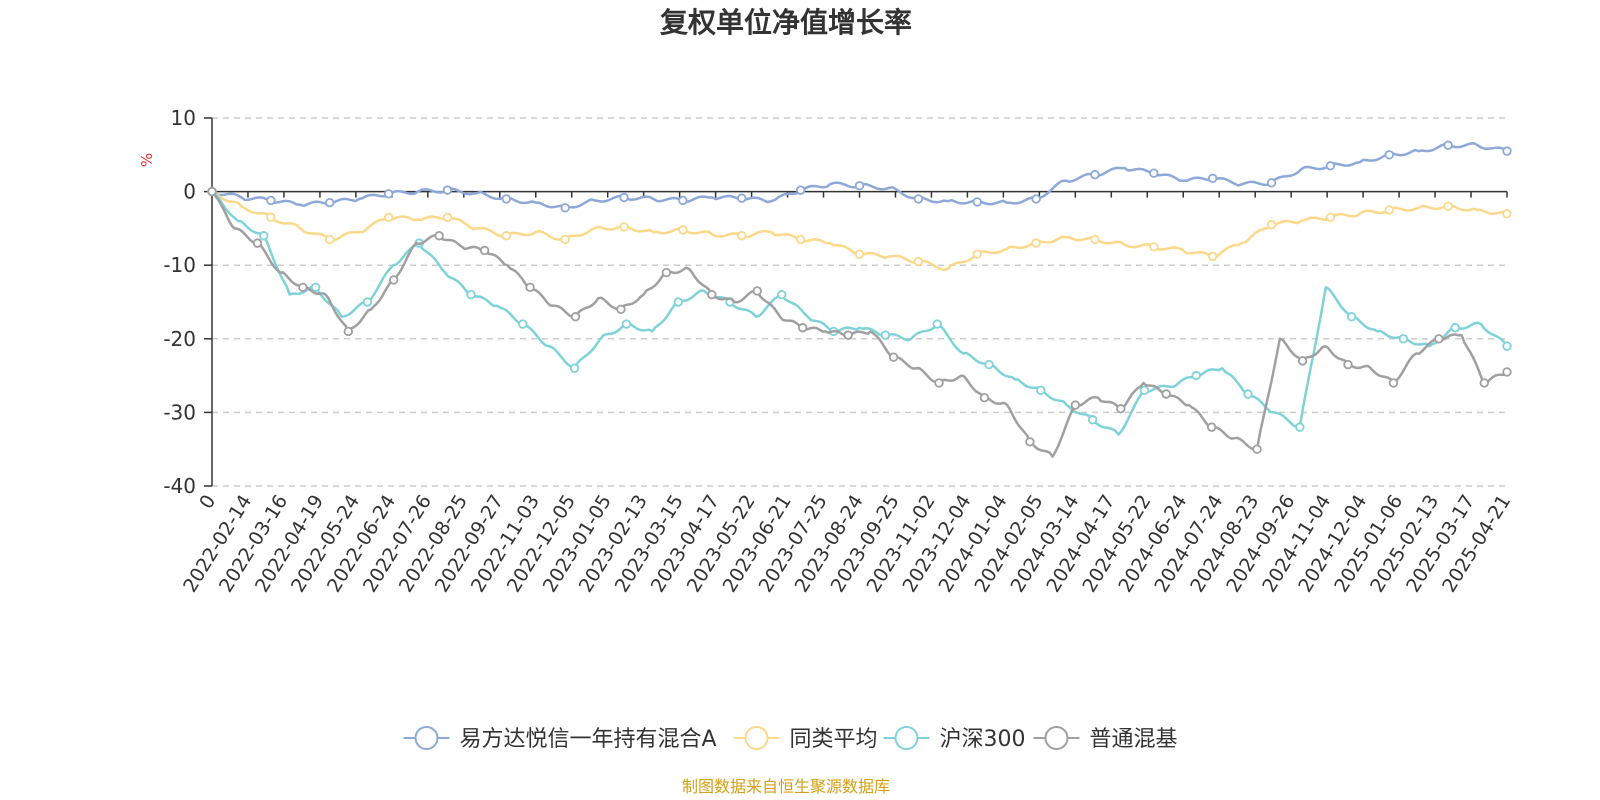 The width and height of the screenshot is (1600, 800). I want to click on y-tick-label: -20, so click(179, 339).